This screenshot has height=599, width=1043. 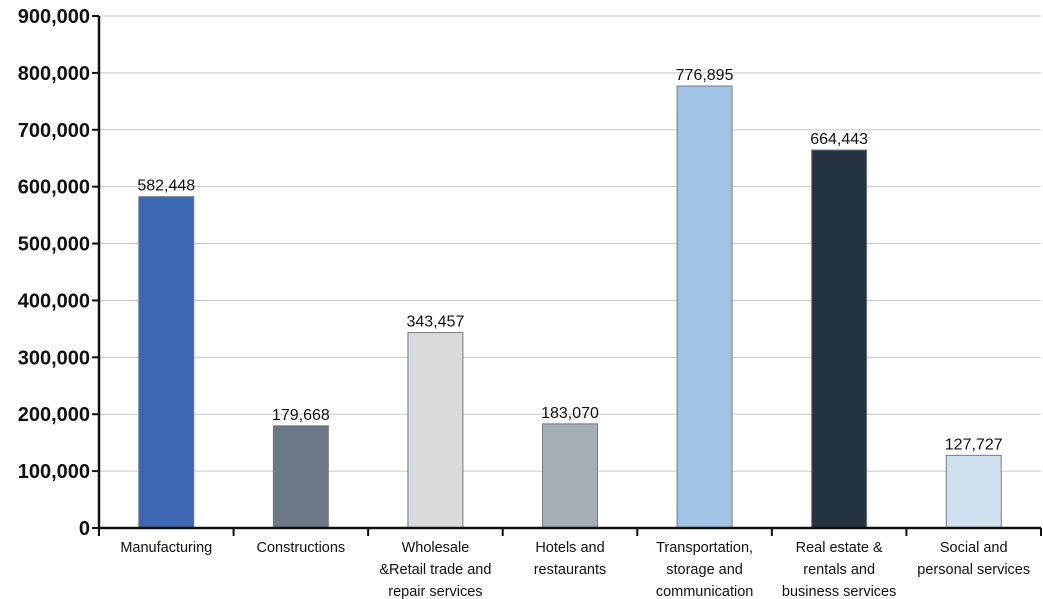 I want to click on x-tick-label-line: Real estate &, so click(x=839, y=548).